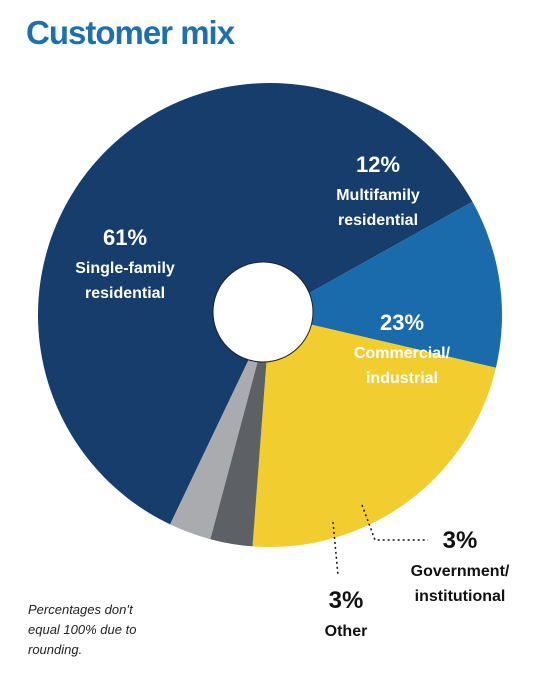 This screenshot has height=700, width=548. What do you see at coordinates (402, 378) in the screenshot?
I see `slice-category-label: industrial` at bounding box center [402, 378].